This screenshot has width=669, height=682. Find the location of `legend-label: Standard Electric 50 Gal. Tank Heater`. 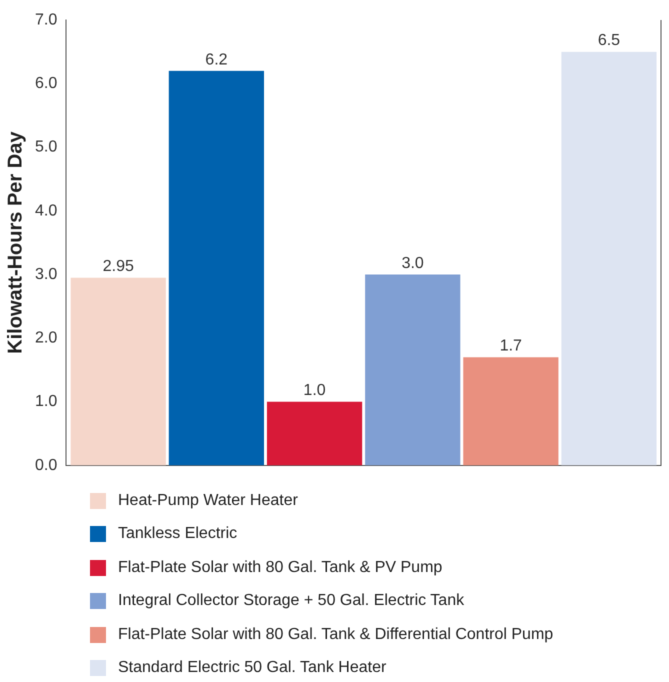

legend-label: Standard Electric 50 Gal. Tank Heater is located at coordinates (252, 668).